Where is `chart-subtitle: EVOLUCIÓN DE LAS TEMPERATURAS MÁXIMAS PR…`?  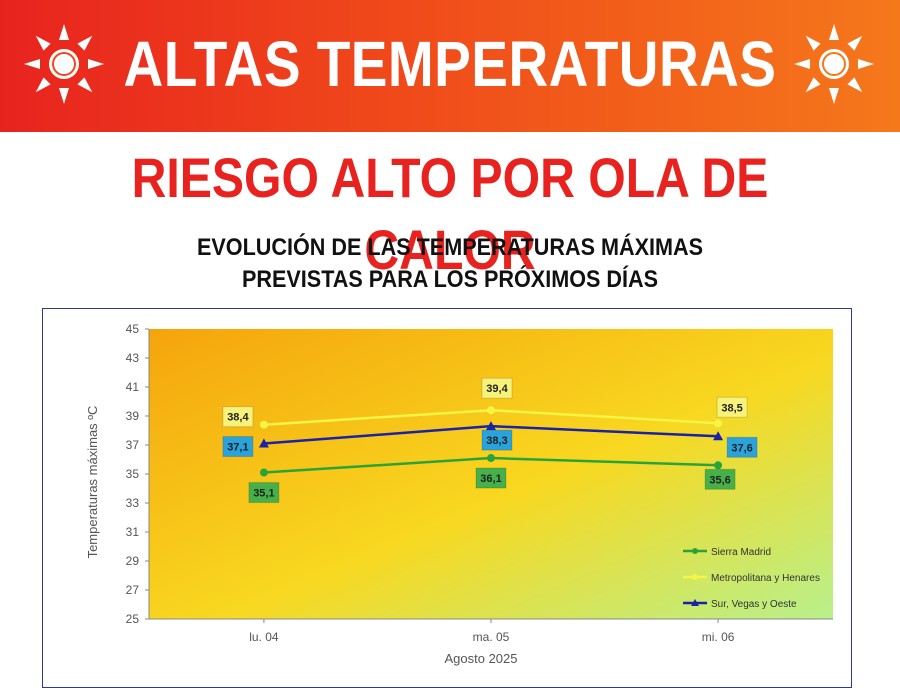
chart-subtitle: EVOLUCIÓN DE LAS TEMPERATURAS MÁXIMAS PR… is located at coordinates (450, 264).